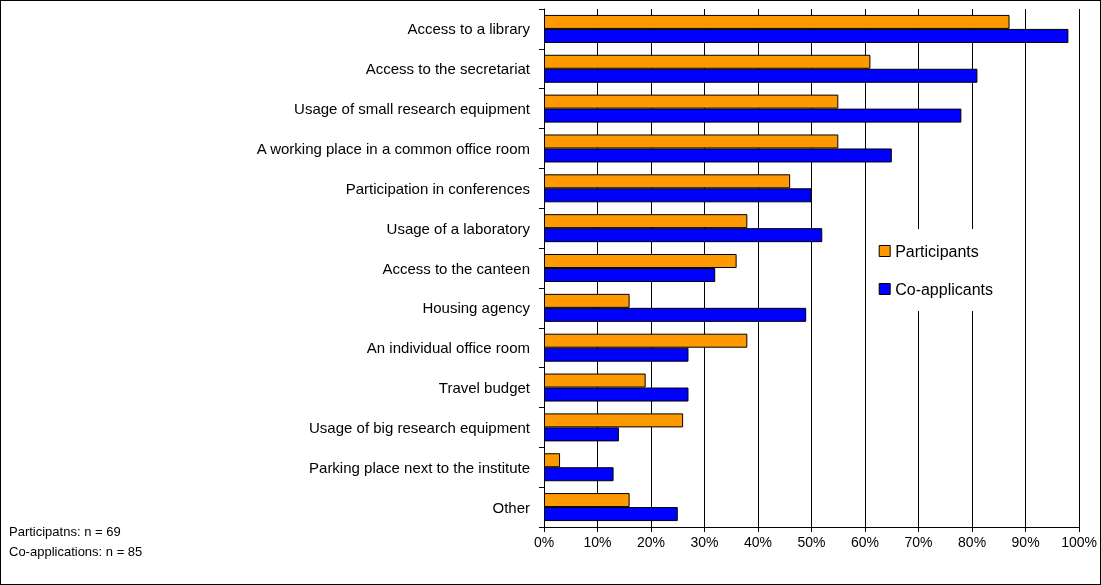 This screenshot has width=1101, height=585. What do you see at coordinates (448, 69) in the screenshot?
I see `y-tick-label: Access to the secretariat` at bounding box center [448, 69].